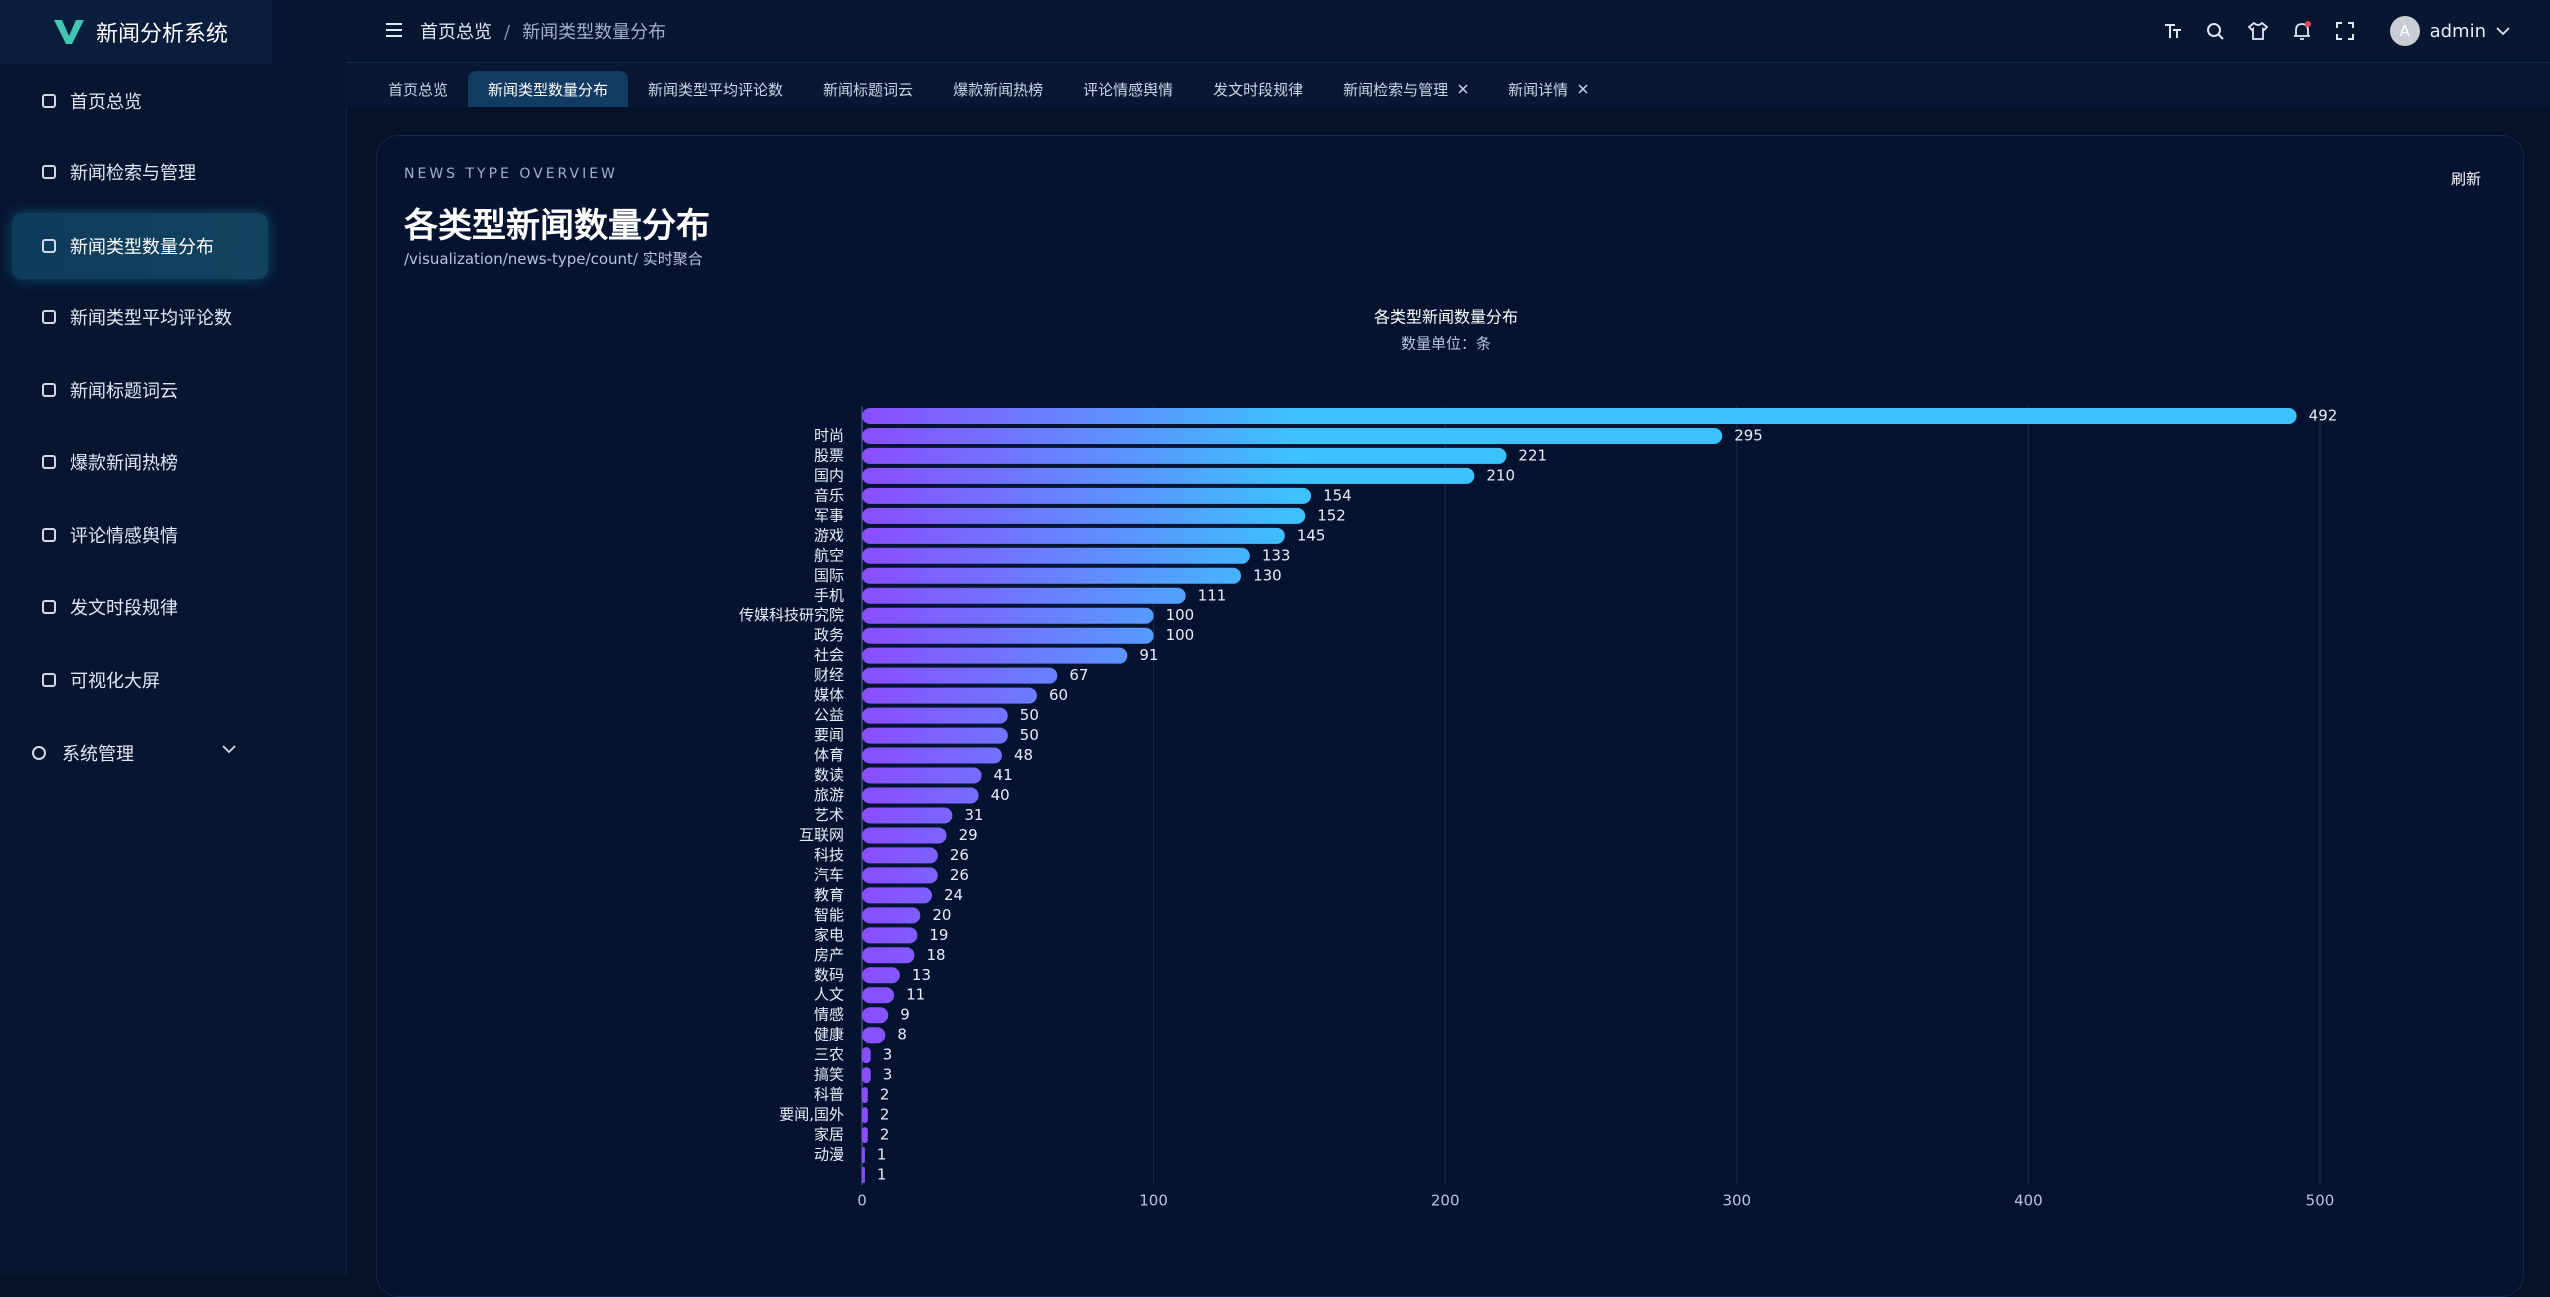 The height and width of the screenshot is (1297, 2550). I want to click on menu-label: 系统管理, so click(98, 754).